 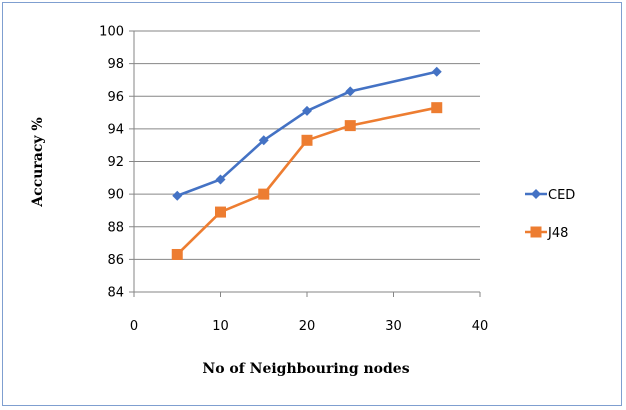 I want to click on legend-marker-ced, so click(x=536, y=194).